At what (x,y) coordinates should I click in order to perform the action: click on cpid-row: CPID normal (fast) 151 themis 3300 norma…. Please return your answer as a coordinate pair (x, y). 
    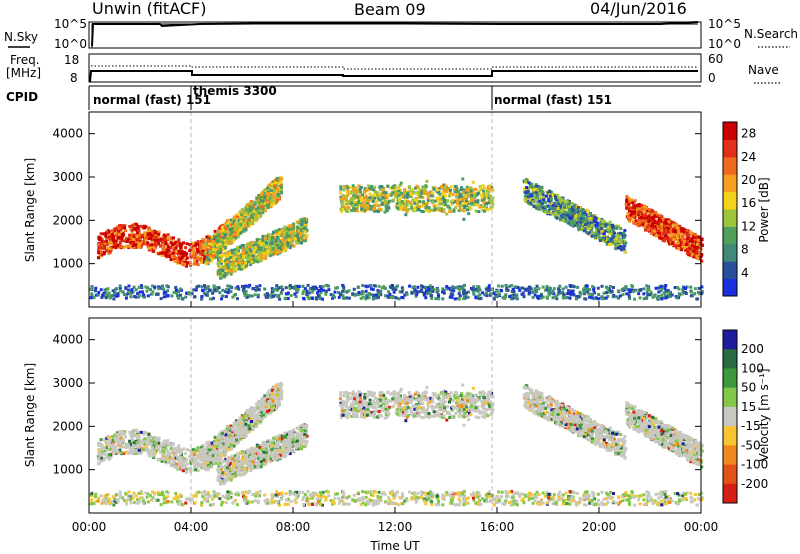
    Looking at the image, I should click on (353, 97).